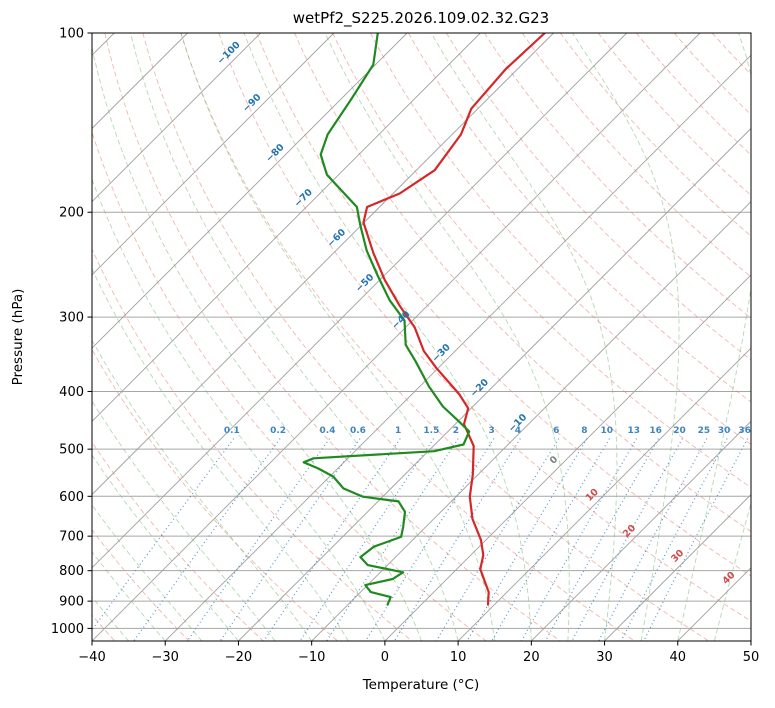  What do you see at coordinates (724, 431) in the screenshot?
I see `mixing-ratio-label: 30` at bounding box center [724, 431].